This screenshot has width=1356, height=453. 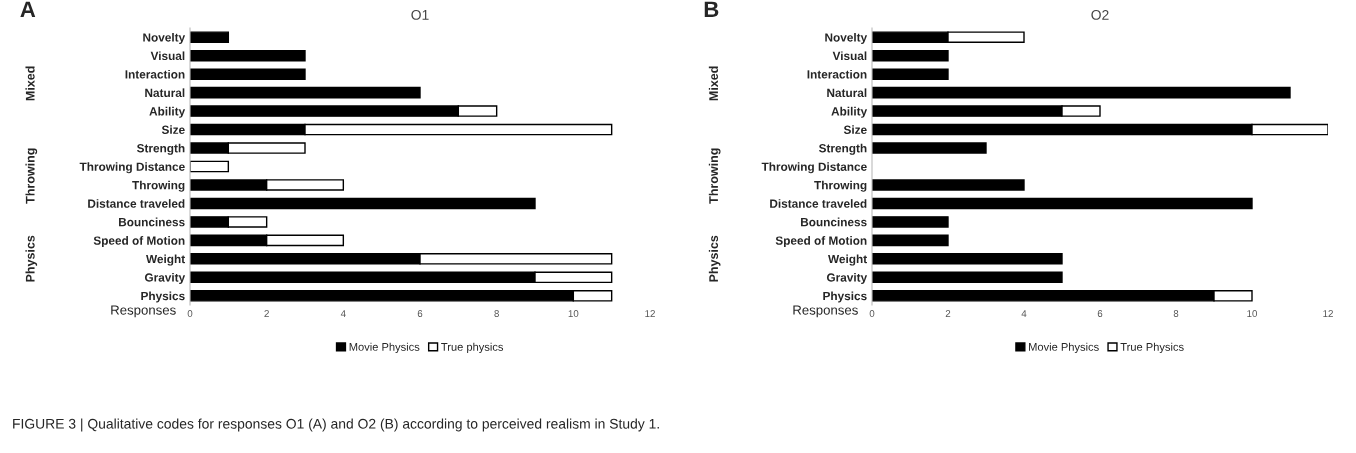 I want to click on chart-title: O1, so click(x=420, y=14).